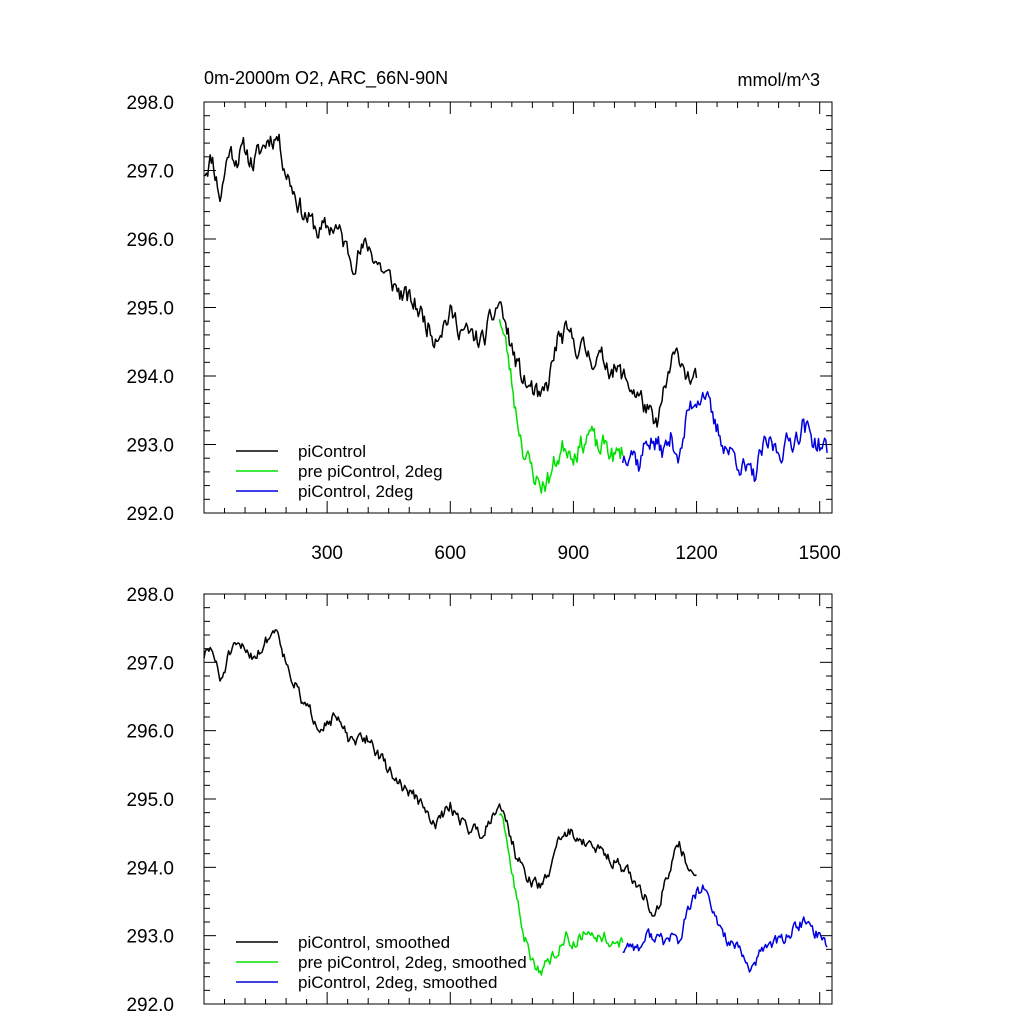 Image resolution: width=1024 pixels, height=1024 pixels. I want to click on chart-title: 0m-2000m O2, ARC_66N-90N, so click(326, 78).